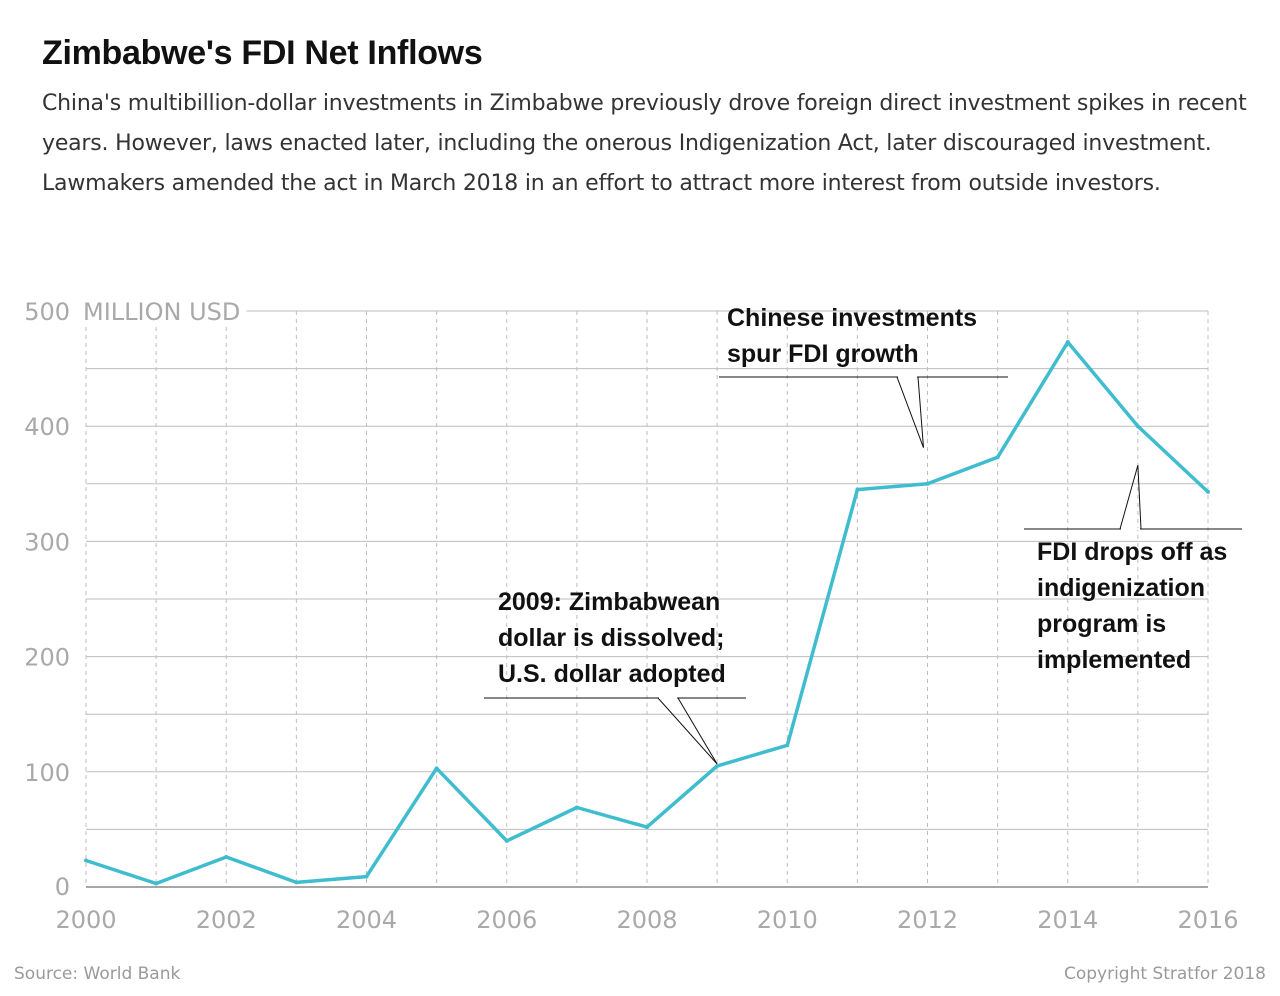 The width and height of the screenshot is (1280, 996). Describe the element at coordinates (47, 599) in the screenshot. I see `y-tick-labels: 0 100 200 300 400 500` at that location.